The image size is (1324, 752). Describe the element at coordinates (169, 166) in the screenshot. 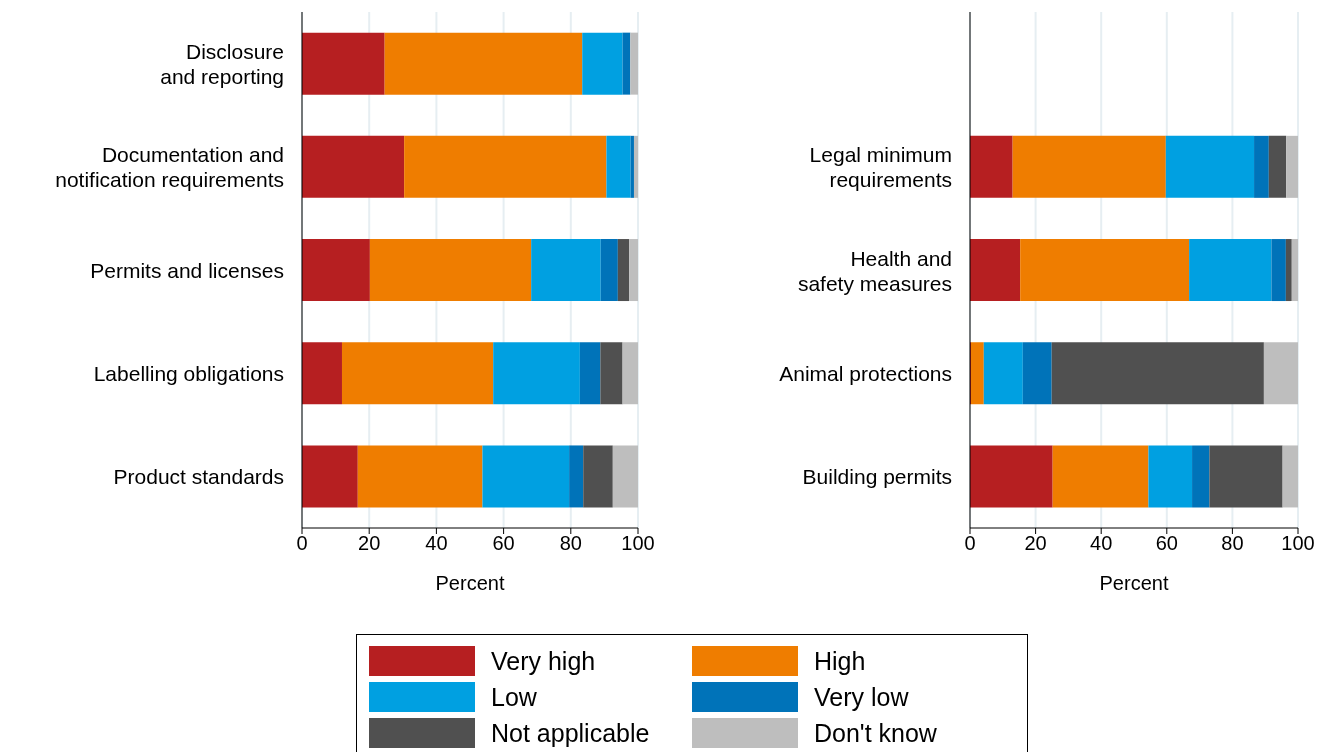

I see `y-tick-label: Documentation and notification requirements` at that location.